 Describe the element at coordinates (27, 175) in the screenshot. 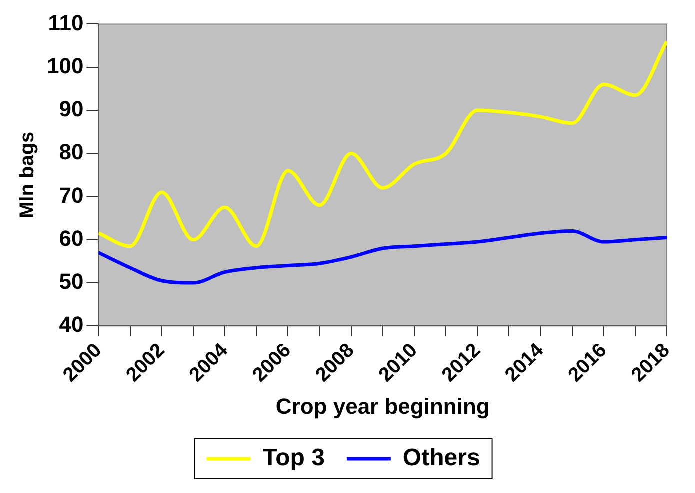

I see `y-axis-title: Mln bags` at that location.